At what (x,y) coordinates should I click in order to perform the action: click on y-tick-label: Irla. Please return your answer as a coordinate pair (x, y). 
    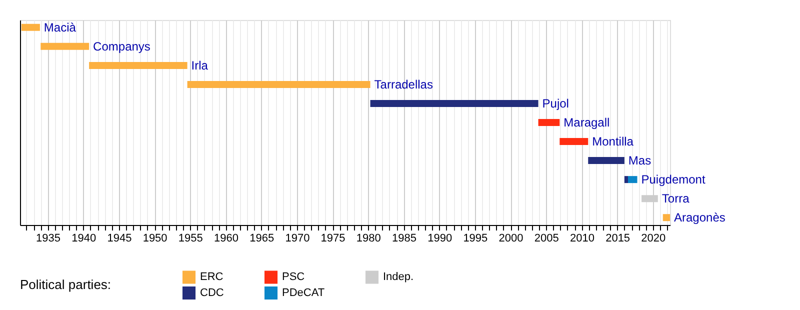
    Looking at the image, I should click on (199, 65).